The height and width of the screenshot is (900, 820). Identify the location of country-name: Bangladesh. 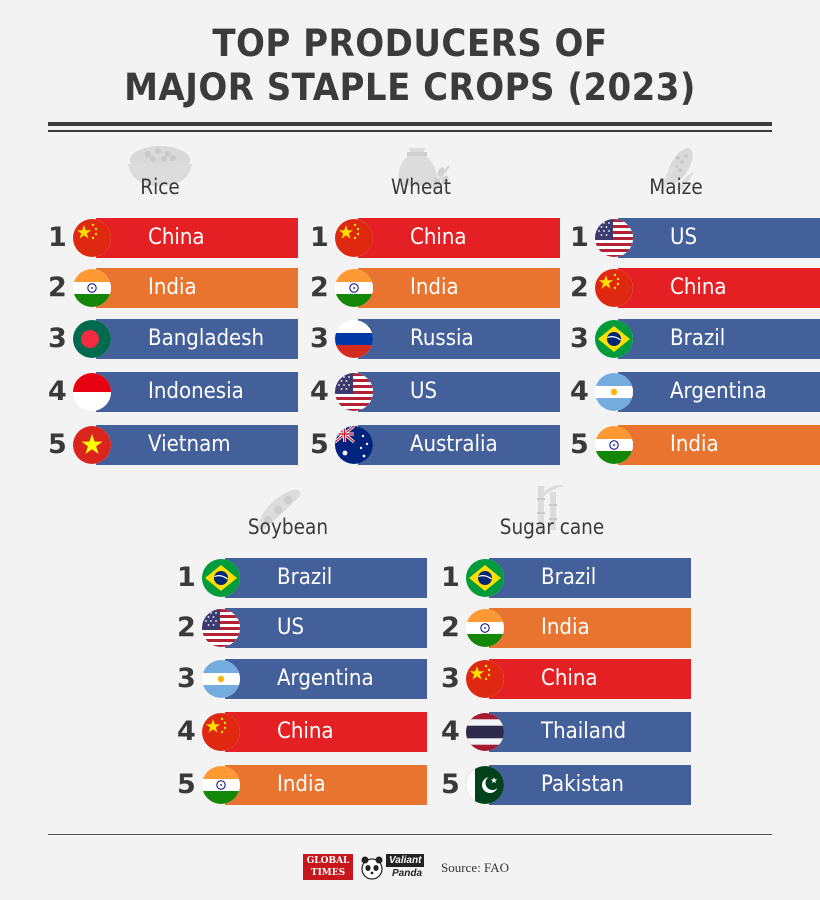
(206, 338).